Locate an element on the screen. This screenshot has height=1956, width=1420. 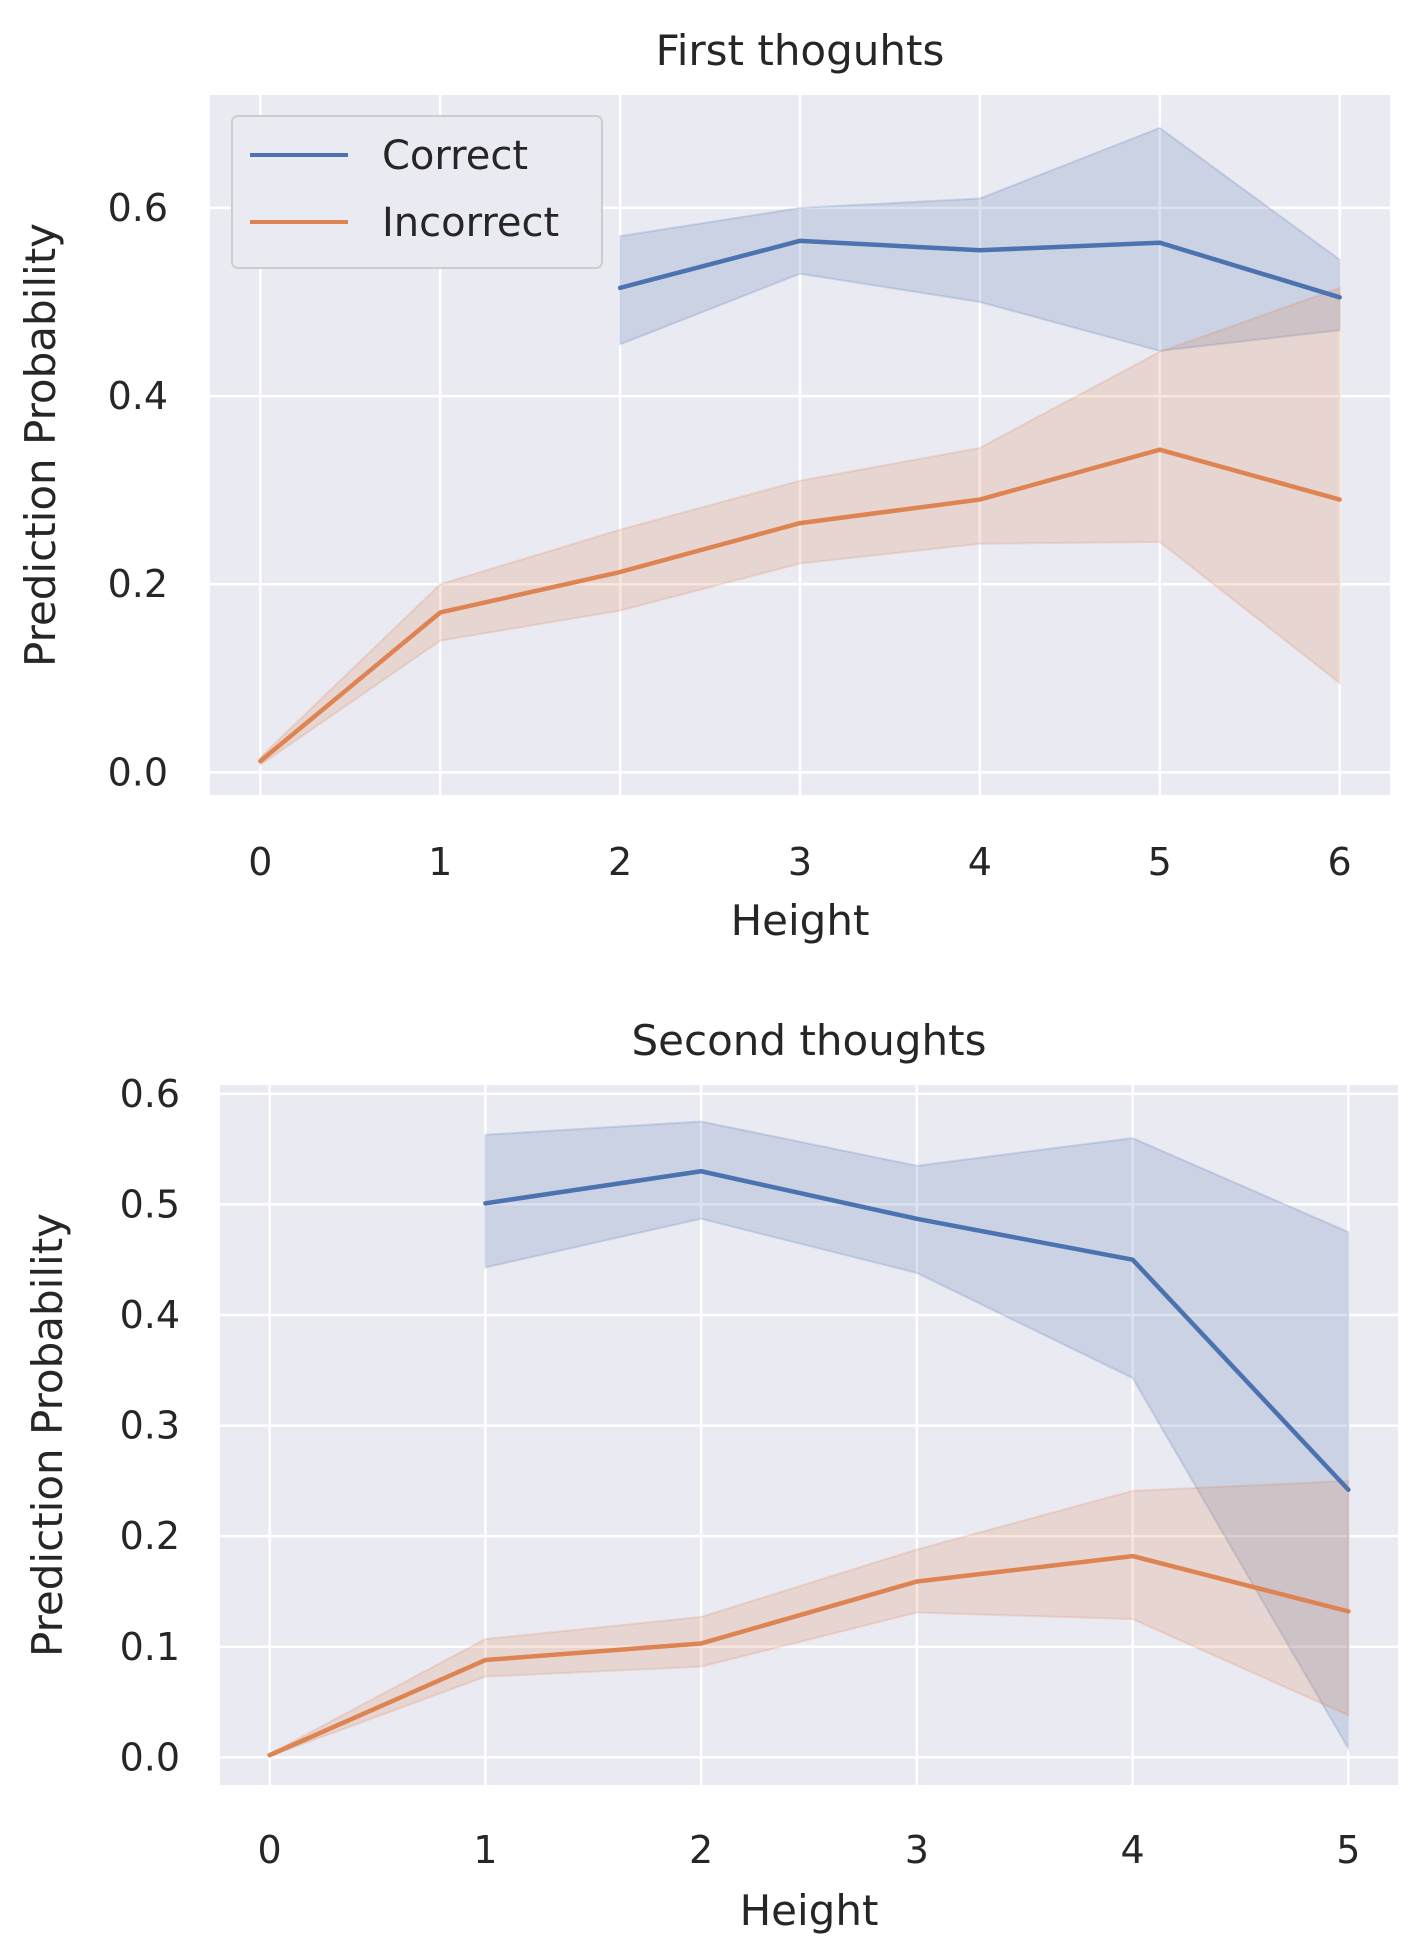
y-tick-labels: 0.0 0.1 0.2 0.3 0.4 0.5 0.6 is located at coordinates (150, 1426).